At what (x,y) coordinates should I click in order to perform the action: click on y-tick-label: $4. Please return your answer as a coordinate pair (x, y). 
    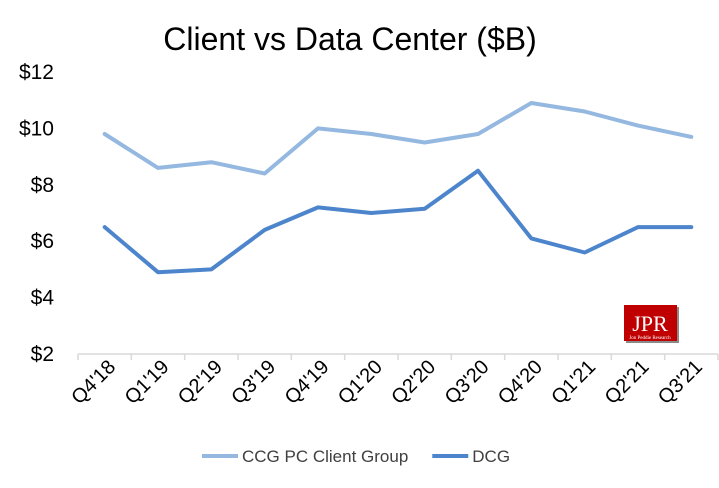
    Looking at the image, I should click on (43, 298).